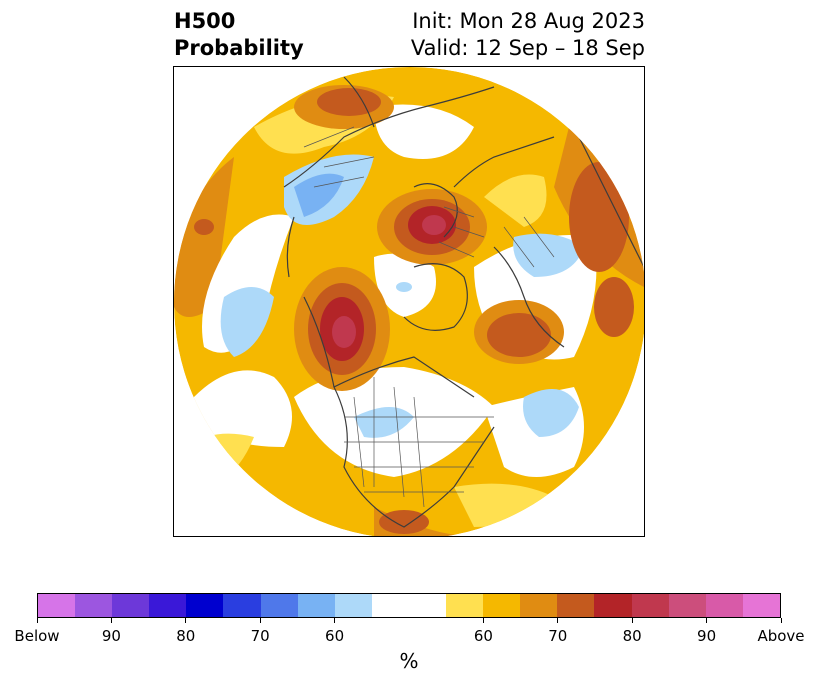 The width and height of the screenshot is (819, 686). What do you see at coordinates (528, 21) in the screenshot?
I see `init-date: Init: Mon 28 Aug 2023` at bounding box center [528, 21].